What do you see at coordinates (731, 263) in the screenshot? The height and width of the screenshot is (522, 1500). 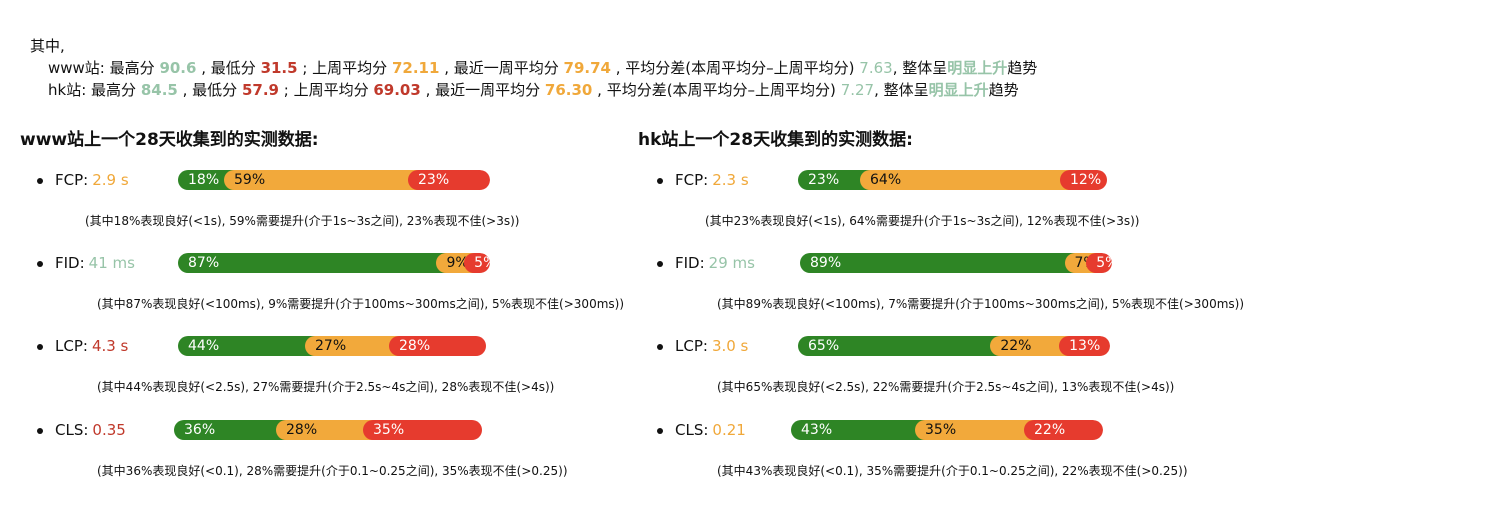 I see `metric-value: 29 ms` at bounding box center [731, 263].